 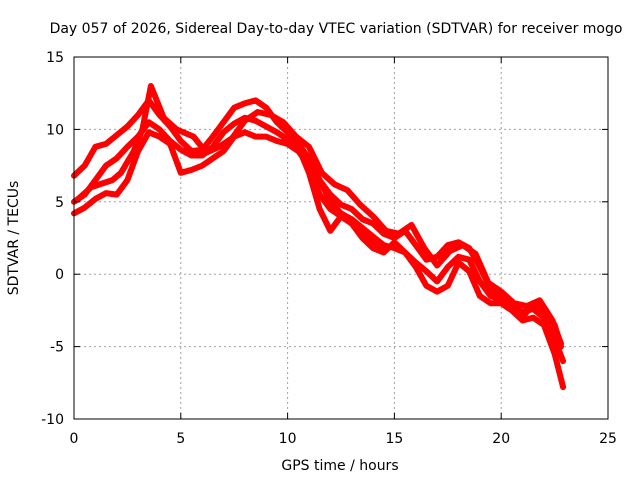 What do you see at coordinates (608, 439) in the screenshot?
I see `x-tick-label: 25` at bounding box center [608, 439].